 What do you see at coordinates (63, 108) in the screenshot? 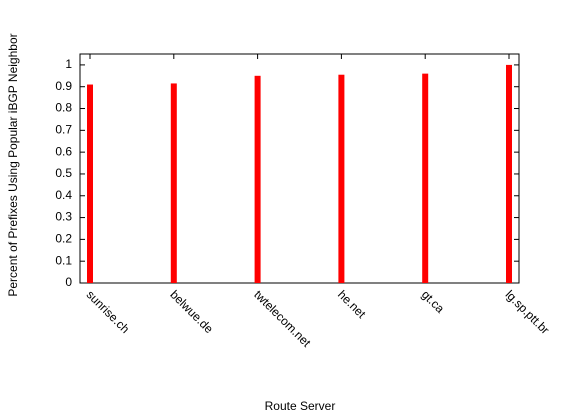
I see `y-tick-label: 0.8` at bounding box center [63, 108].